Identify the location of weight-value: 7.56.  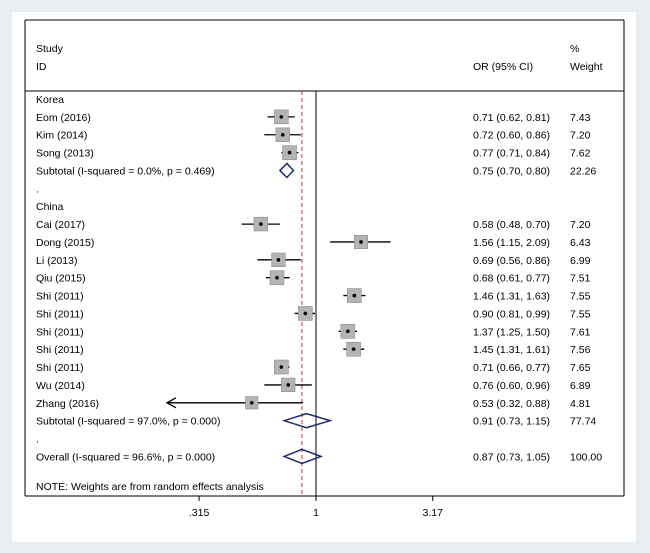
(580, 350).